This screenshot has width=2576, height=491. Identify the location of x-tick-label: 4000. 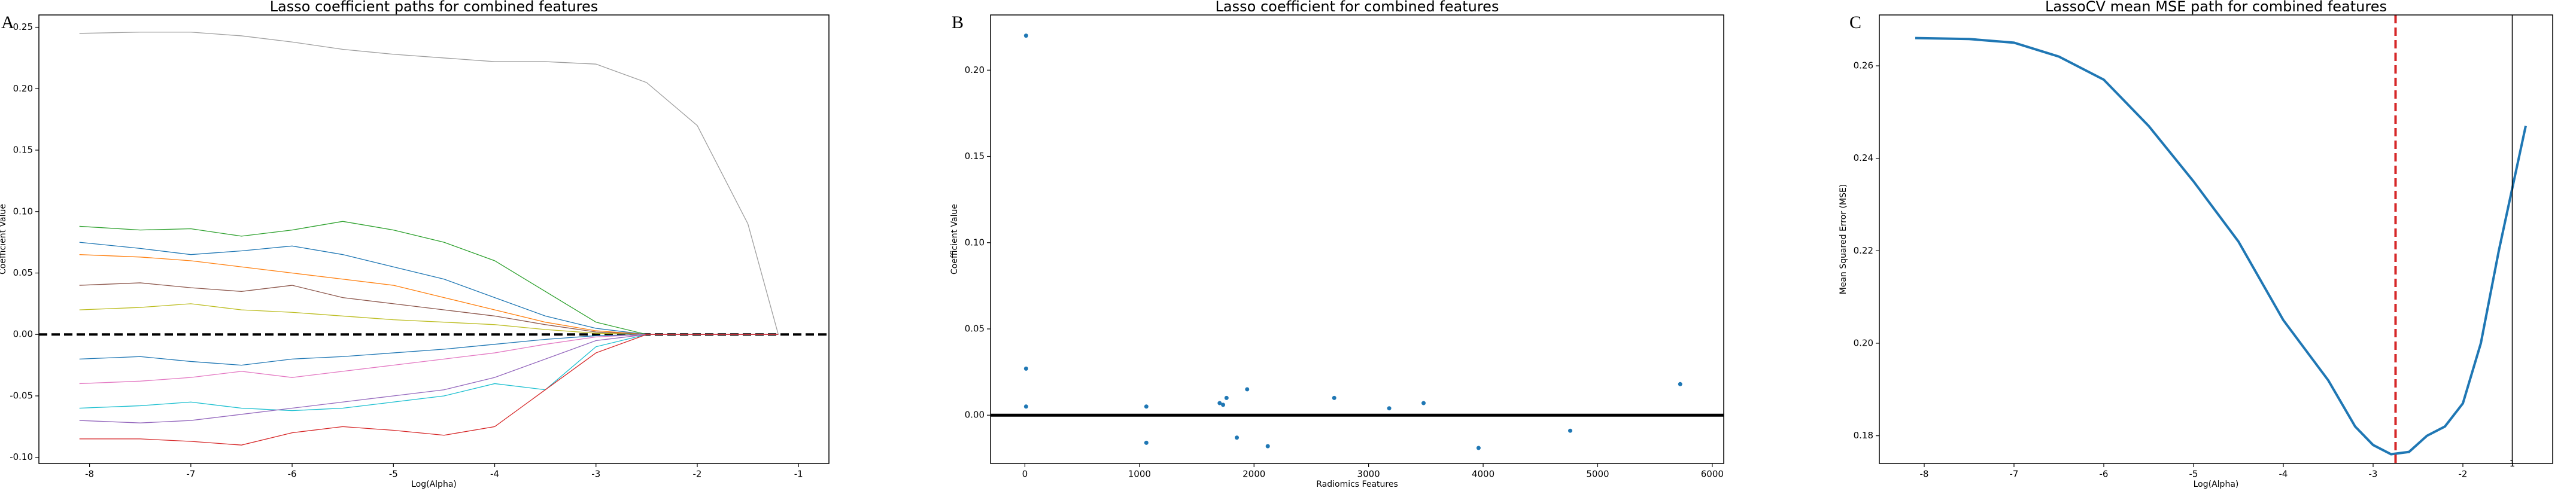
(1483, 474).